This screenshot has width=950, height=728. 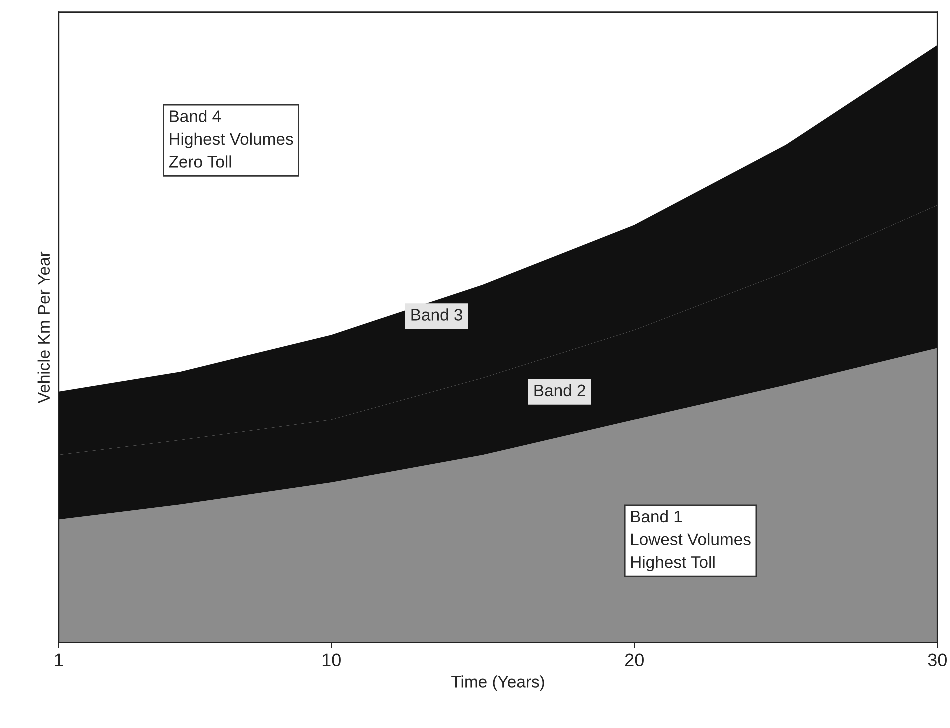 I want to click on y-axis-title: Vehicle Km Per Year, so click(x=44, y=328).